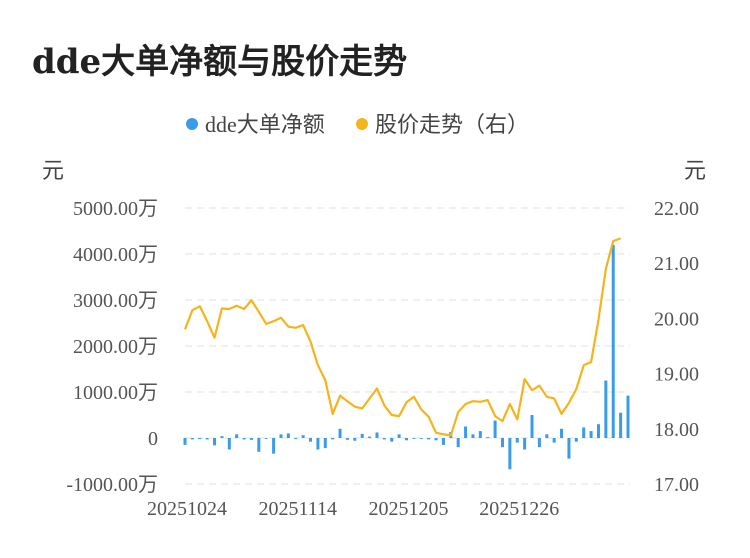 This screenshot has width=750, height=558. What do you see at coordinates (265, 124) in the screenshot?
I see `legend-label-dde: dde大单净额` at bounding box center [265, 124].